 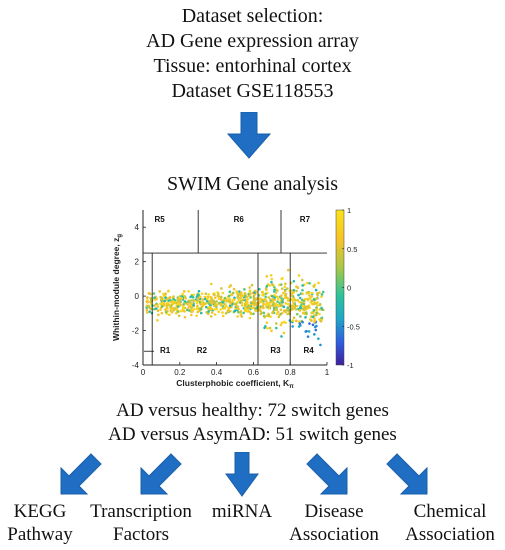 I want to click on output-kegg: KEGG Pathway, so click(x=40, y=523).